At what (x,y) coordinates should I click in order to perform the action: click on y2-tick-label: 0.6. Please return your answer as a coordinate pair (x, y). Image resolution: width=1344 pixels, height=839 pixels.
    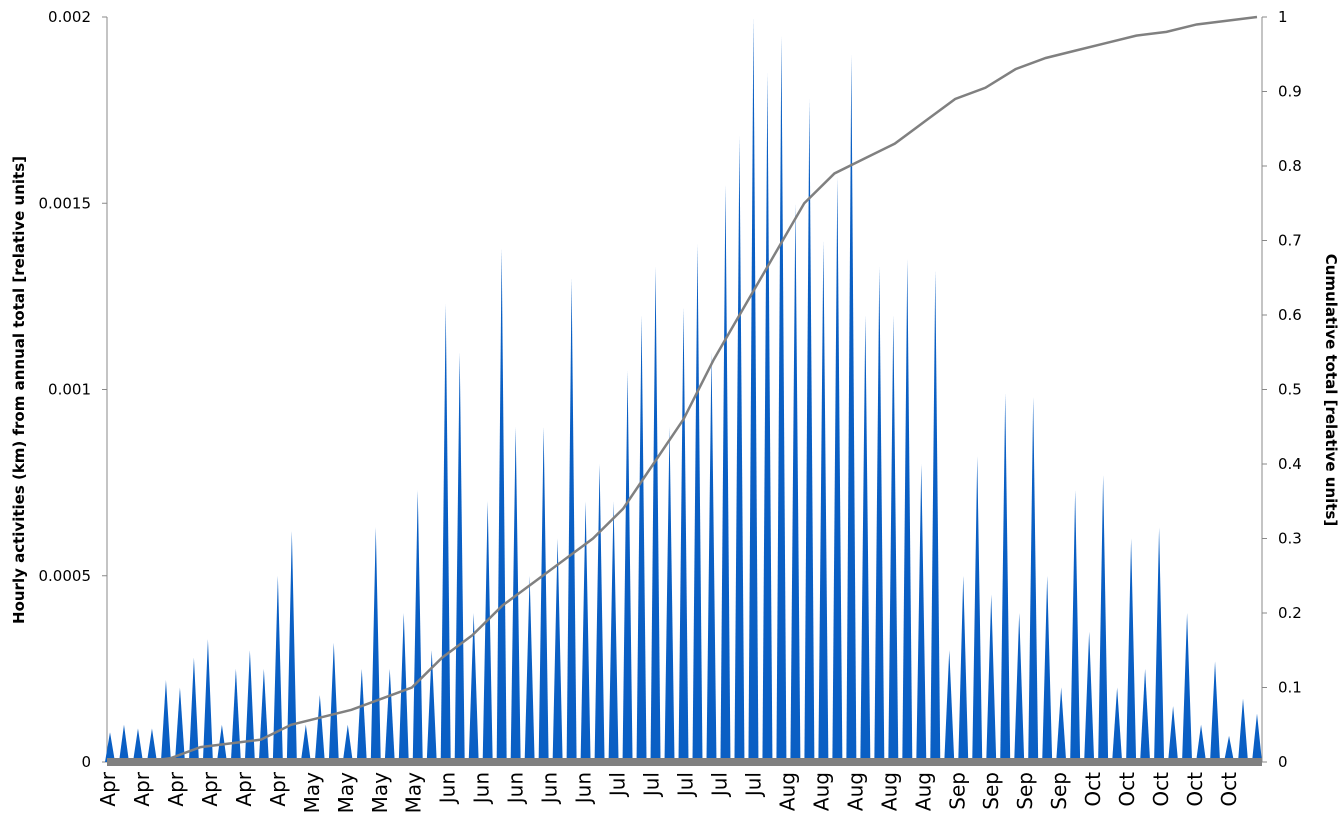
    Looking at the image, I should click on (1290, 315).